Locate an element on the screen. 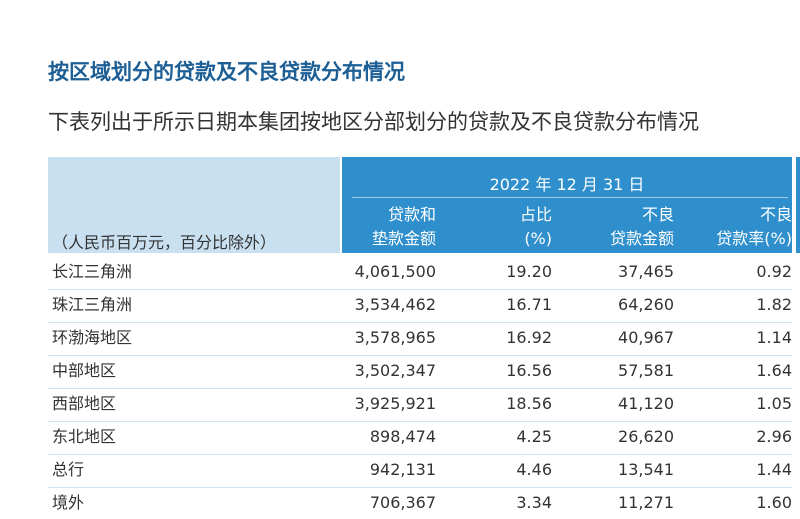 The height and width of the screenshot is (519, 800). region-name: 总行 is located at coordinates (68, 469).